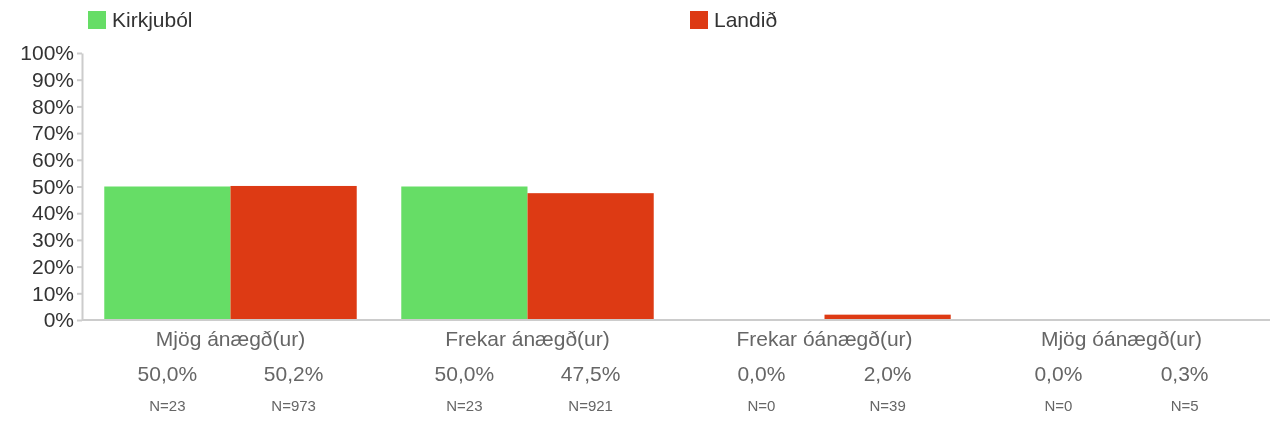 The width and height of the screenshot is (1279, 421). Describe the element at coordinates (824, 338) in the screenshot. I see `x-tick-label: Frekar óánægð(ur)` at that location.